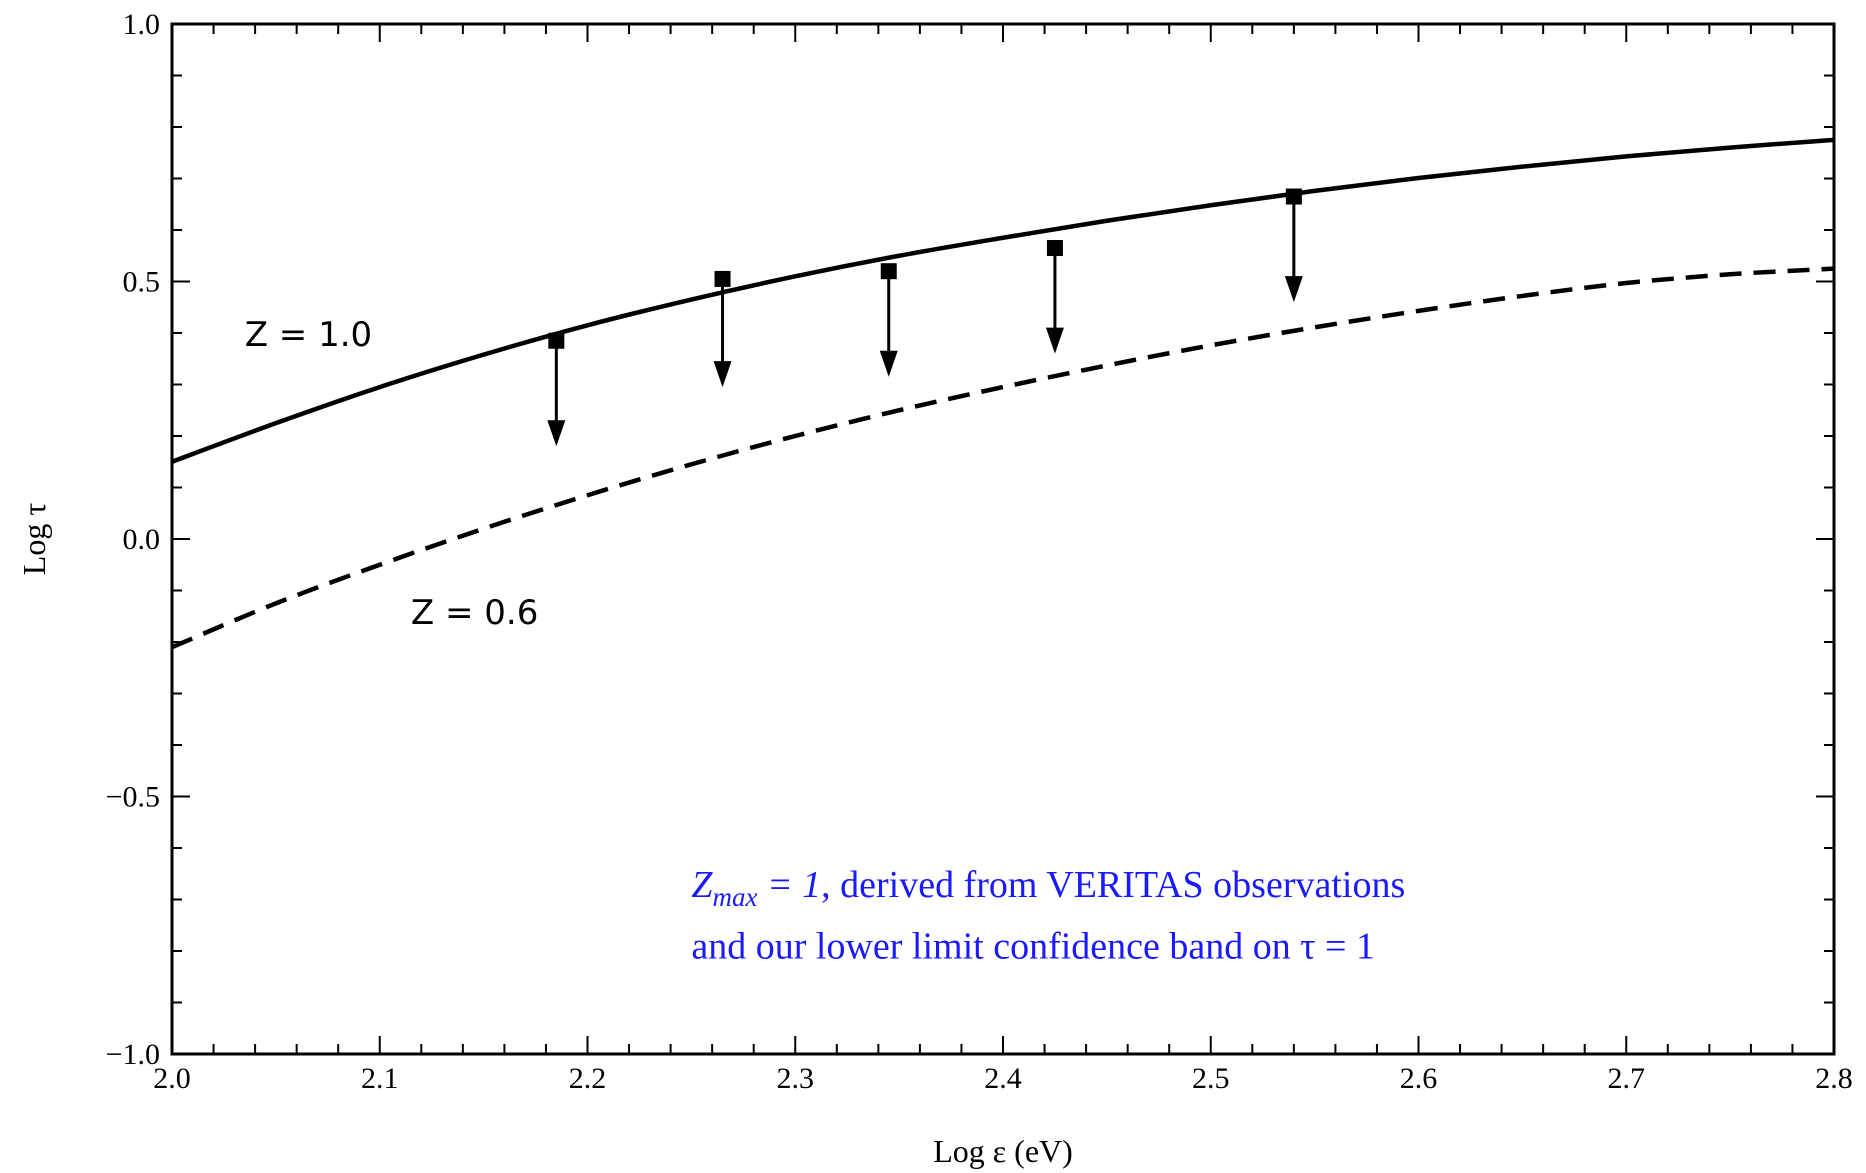 The width and height of the screenshot is (1866, 1173). What do you see at coordinates (1834, 1078) in the screenshot?
I see `x-tick-label: 2.8` at bounding box center [1834, 1078].